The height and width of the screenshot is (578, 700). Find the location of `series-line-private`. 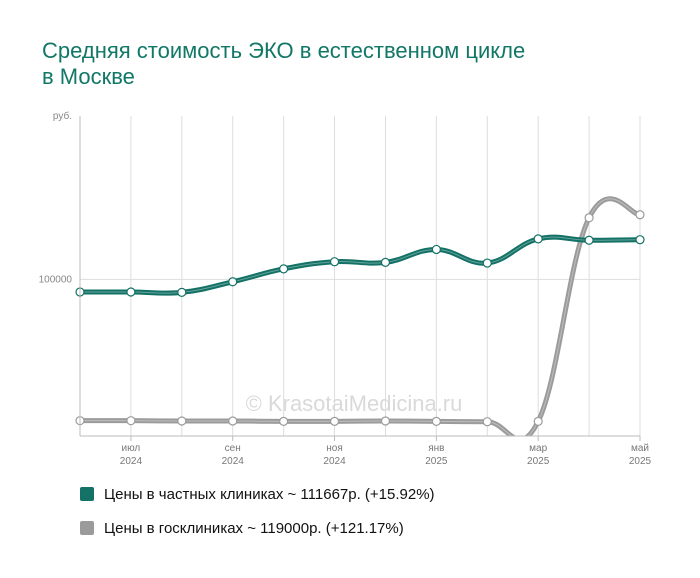

series-line-private is located at coordinates (361, 265).